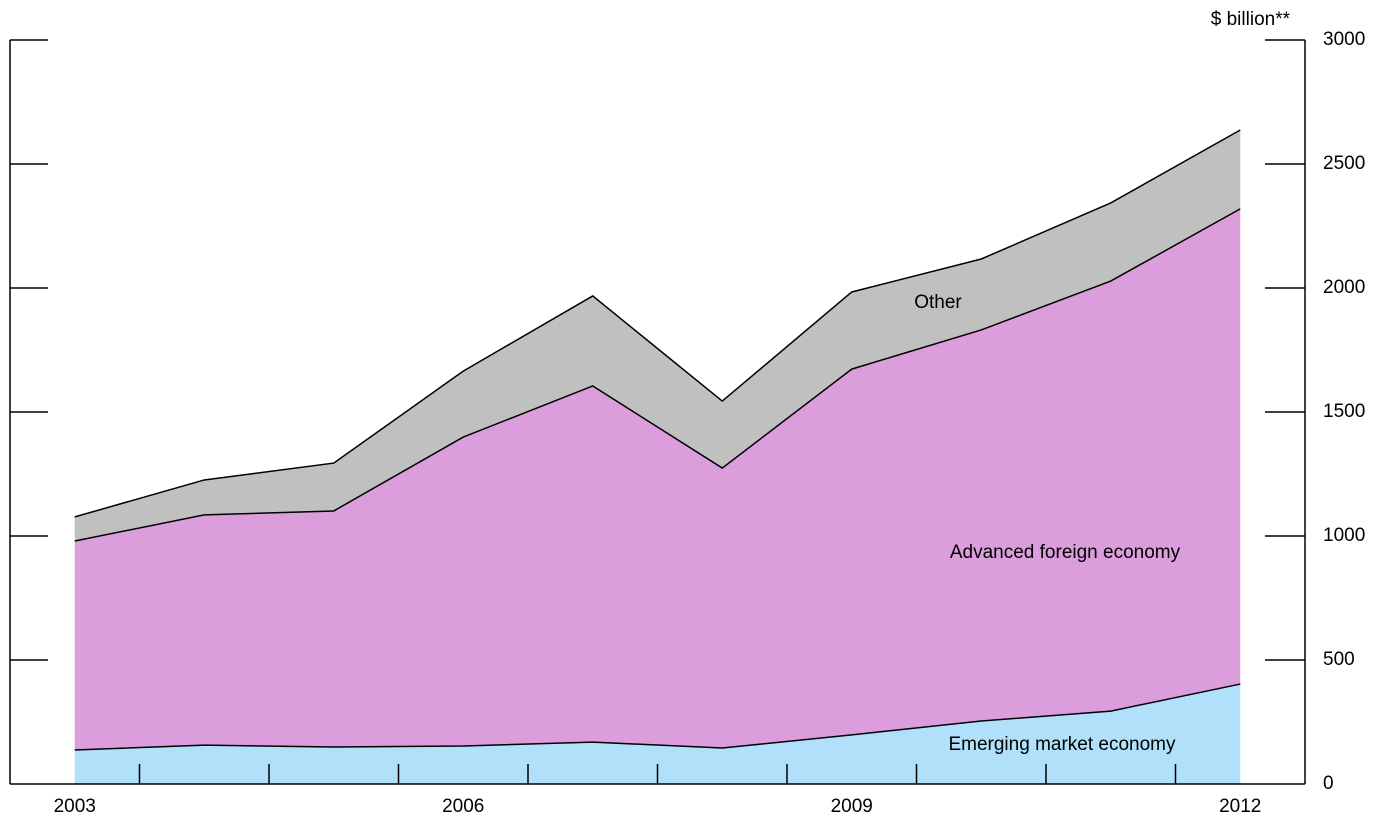 The image size is (1376, 816). What do you see at coordinates (75, 806) in the screenshot?
I see `x-tick-label: 2003` at bounding box center [75, 806].